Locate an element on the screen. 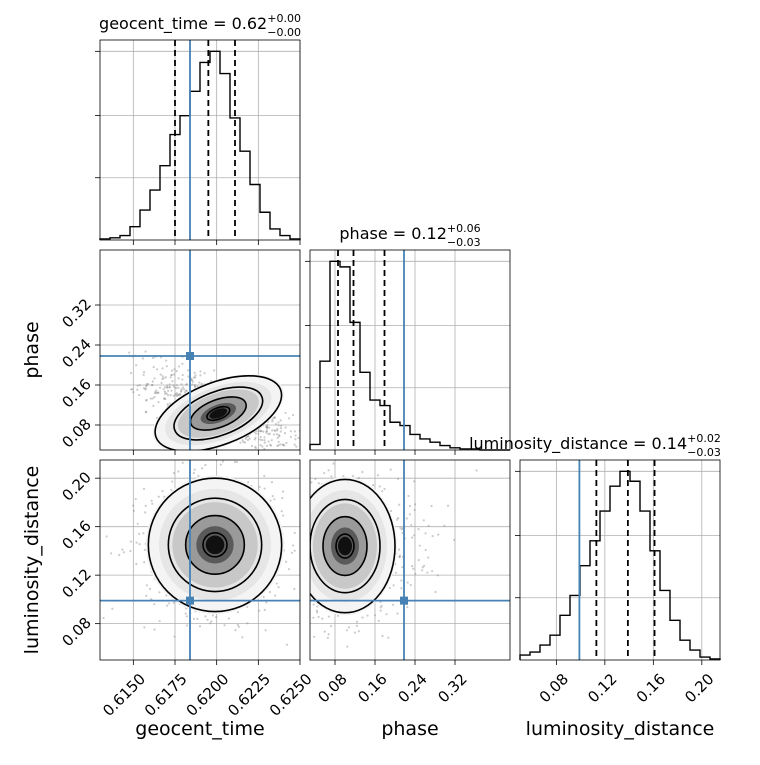 The height and width of the screenshot is (765, 760). panel-2d-geocent_time-phase is located at coordinates (205, 352).